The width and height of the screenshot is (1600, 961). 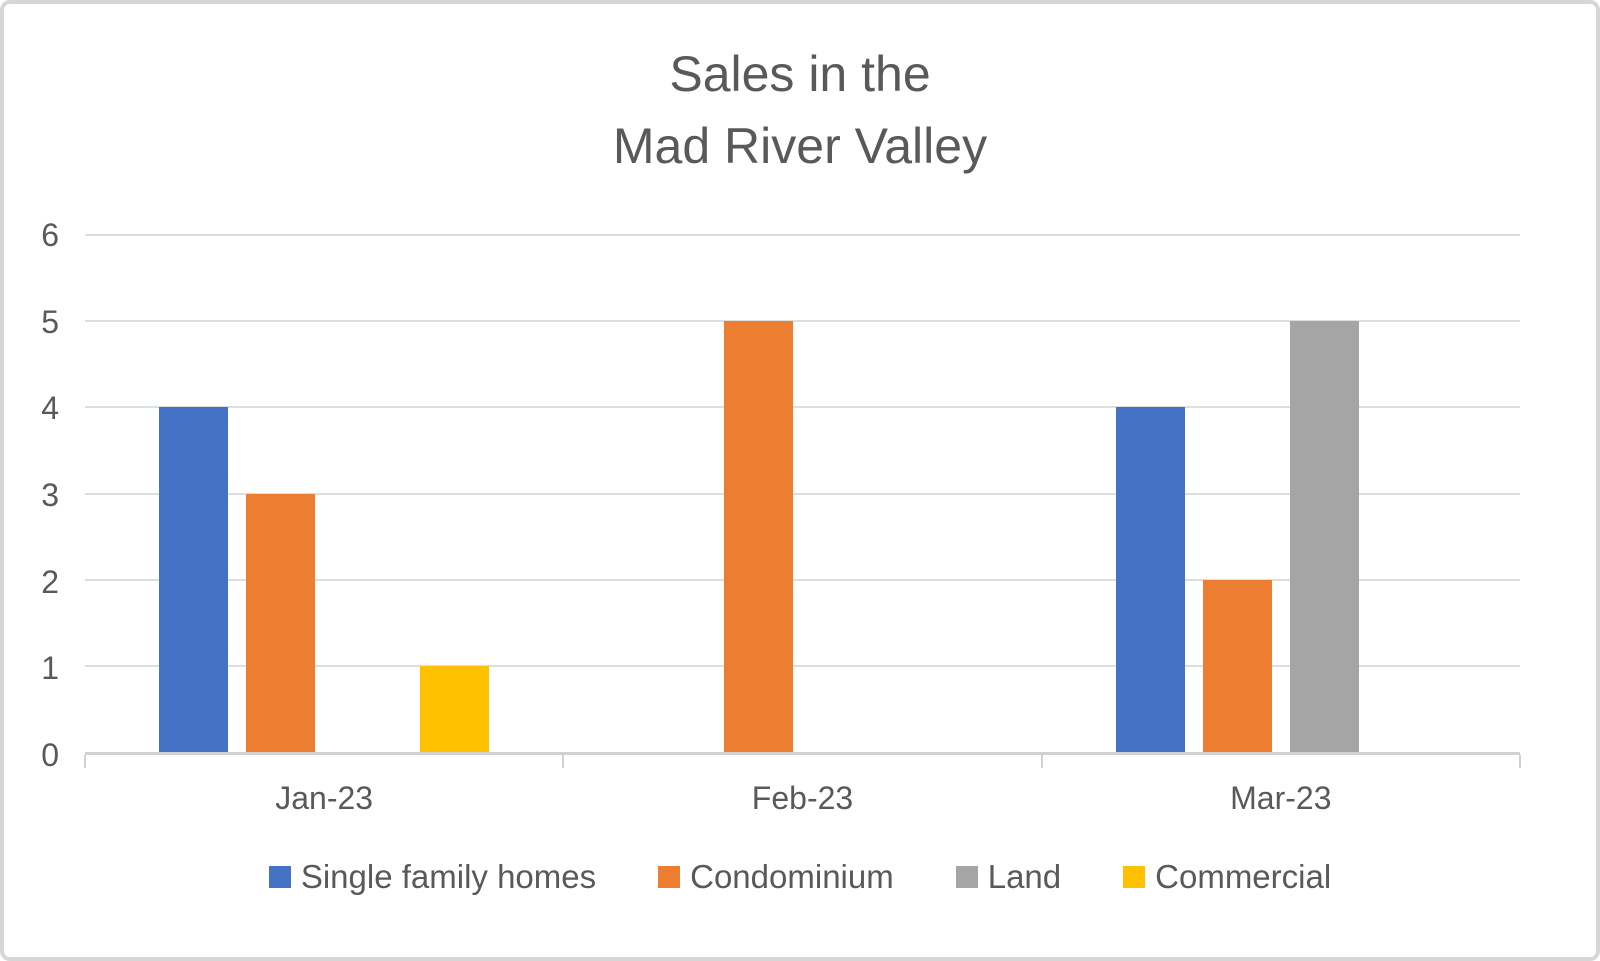 I want to click on chart-title-line-1: Sales in the, so click(x=800, y=74).